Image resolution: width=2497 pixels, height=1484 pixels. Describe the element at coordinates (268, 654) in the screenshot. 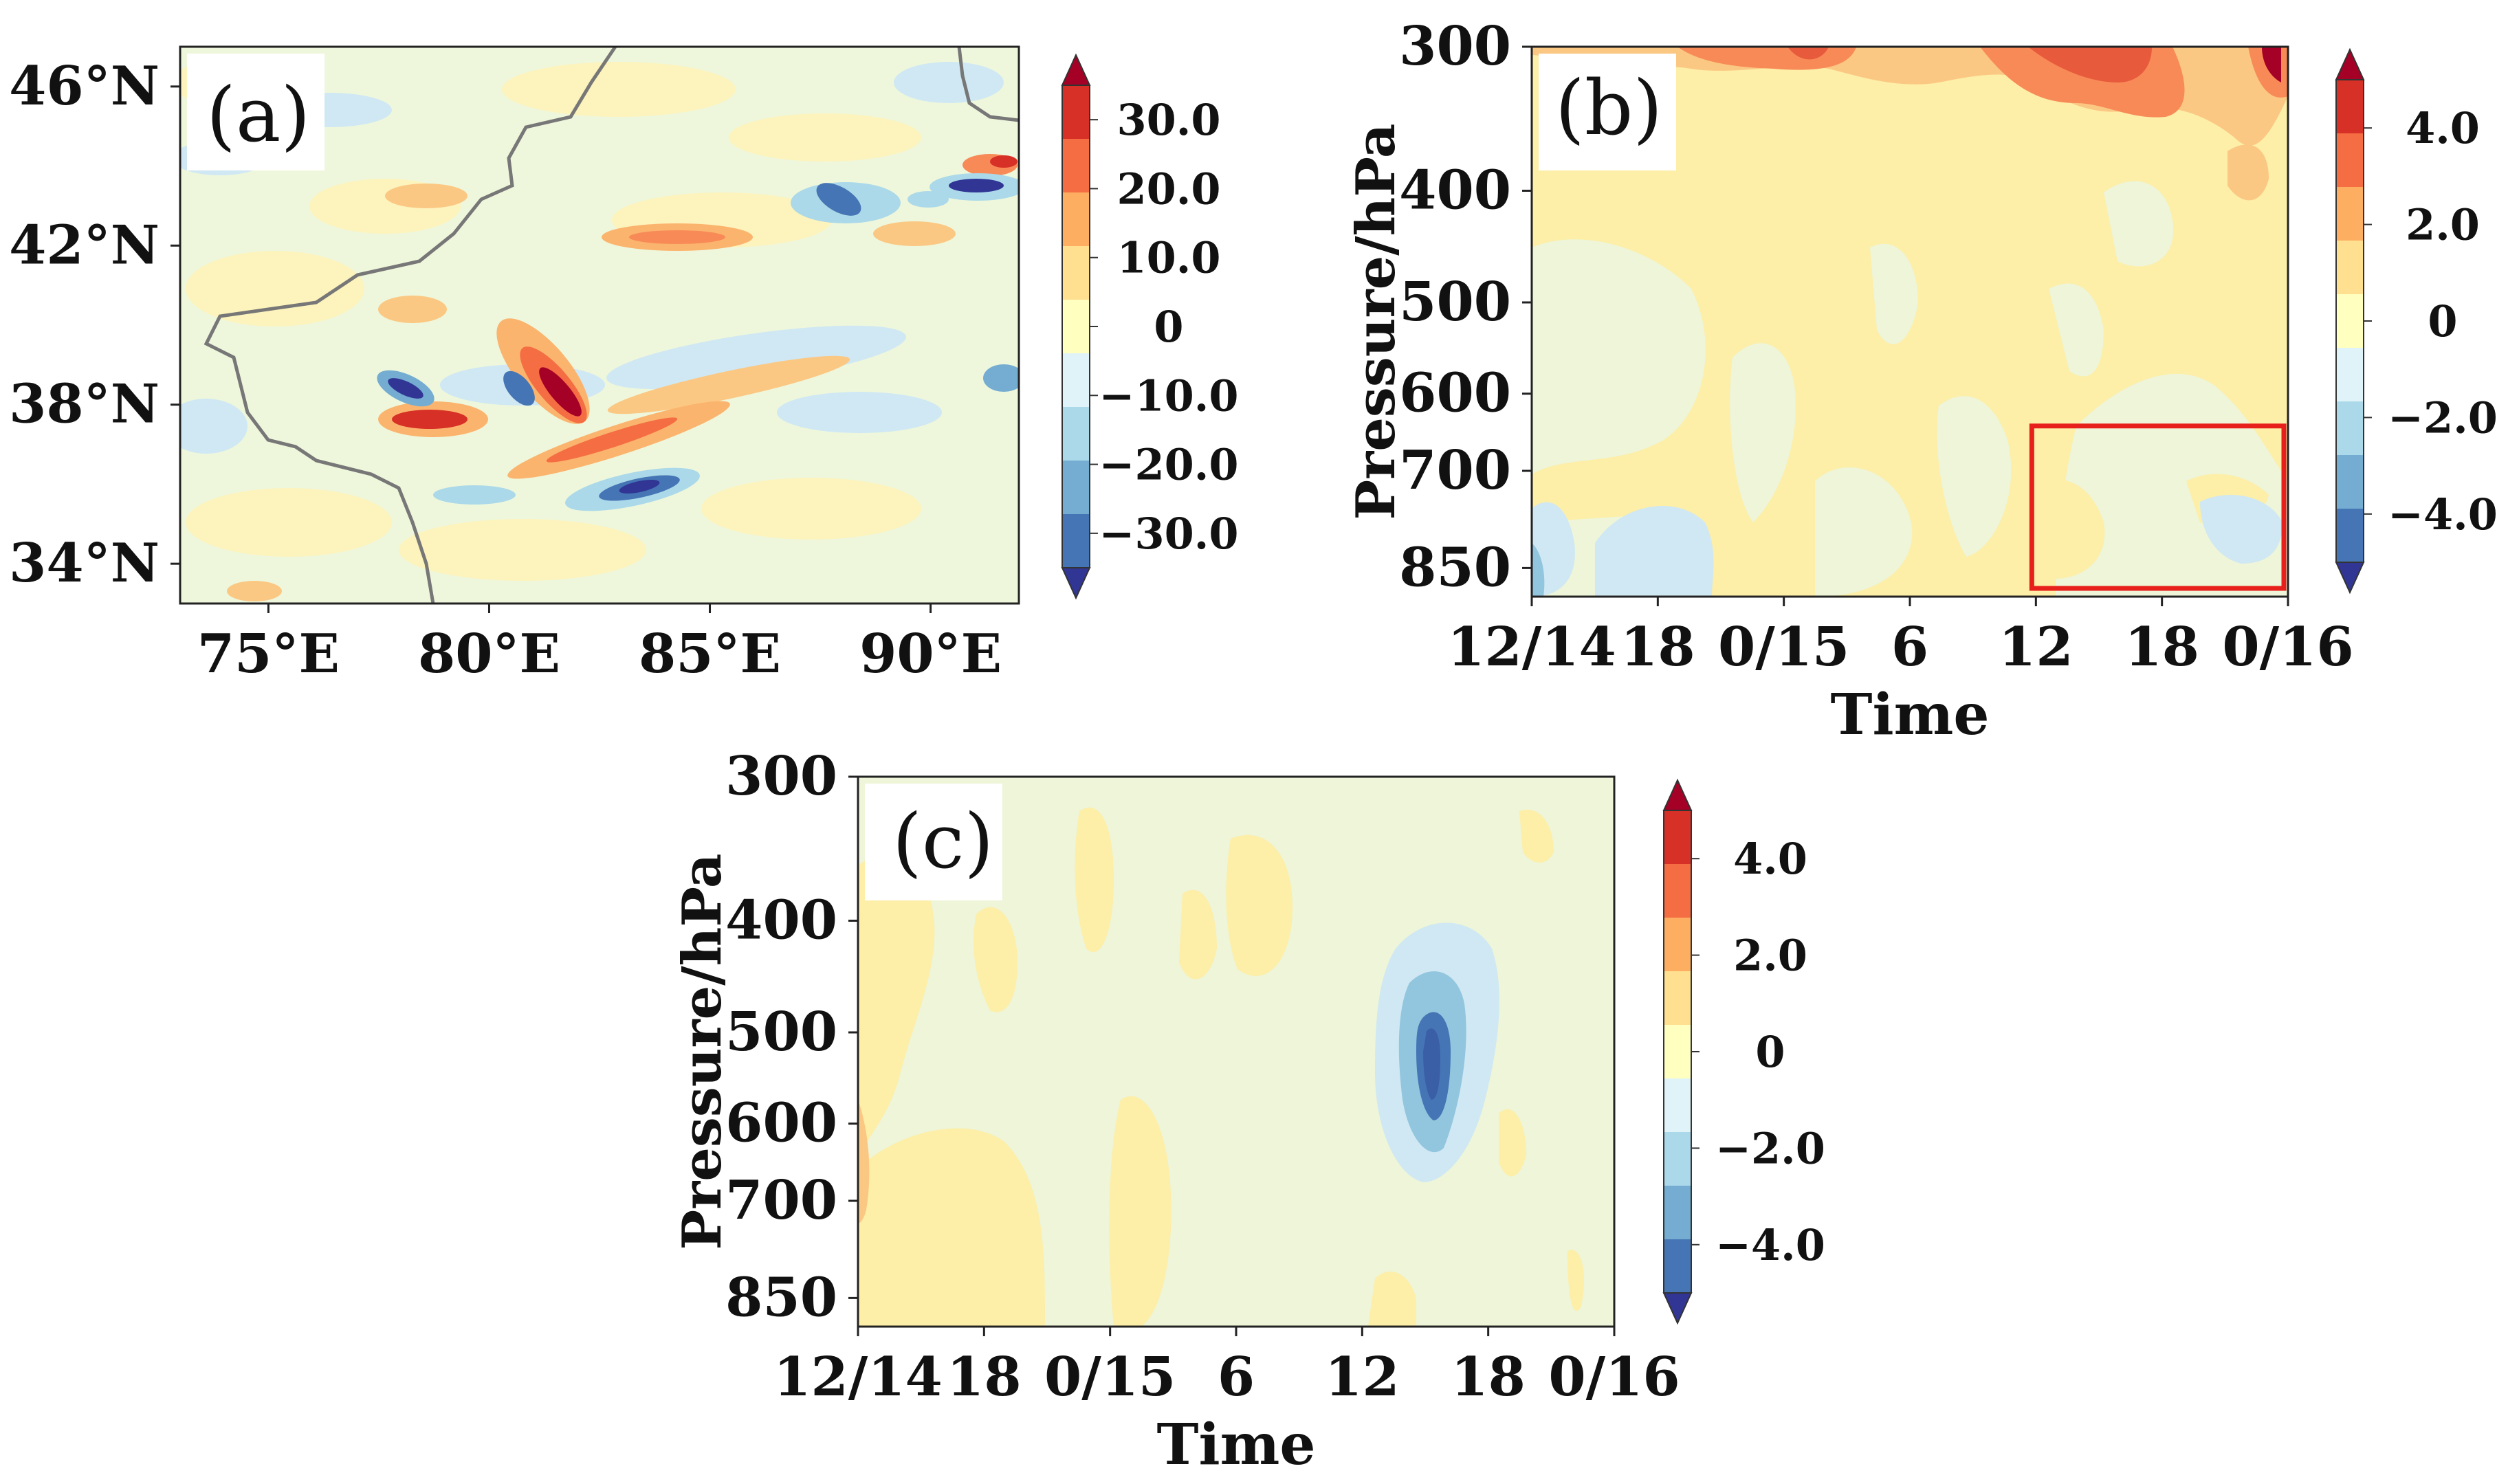

I see `x-tick-label: 75°E` at that location.